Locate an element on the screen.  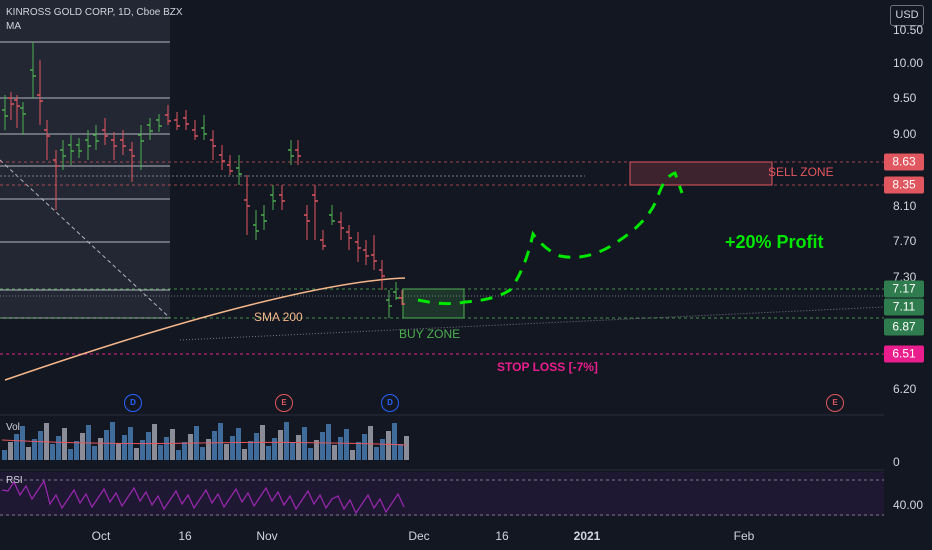
rsi-background is located at coordinates (442, 494).